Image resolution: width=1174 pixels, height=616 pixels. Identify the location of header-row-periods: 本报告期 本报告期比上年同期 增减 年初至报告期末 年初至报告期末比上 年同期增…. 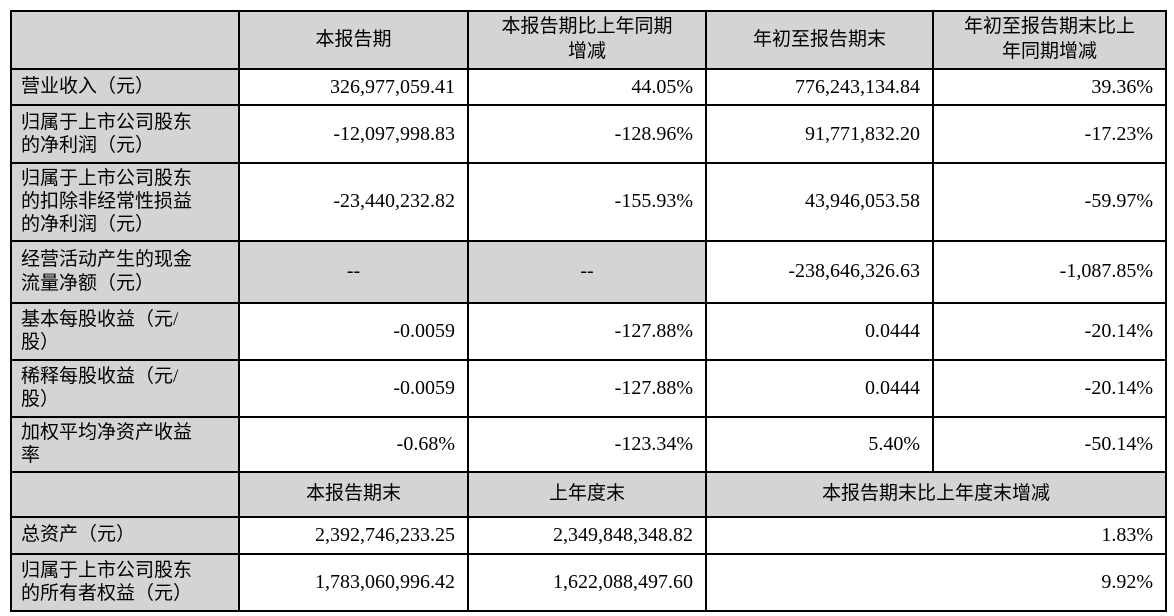
(588, 40).